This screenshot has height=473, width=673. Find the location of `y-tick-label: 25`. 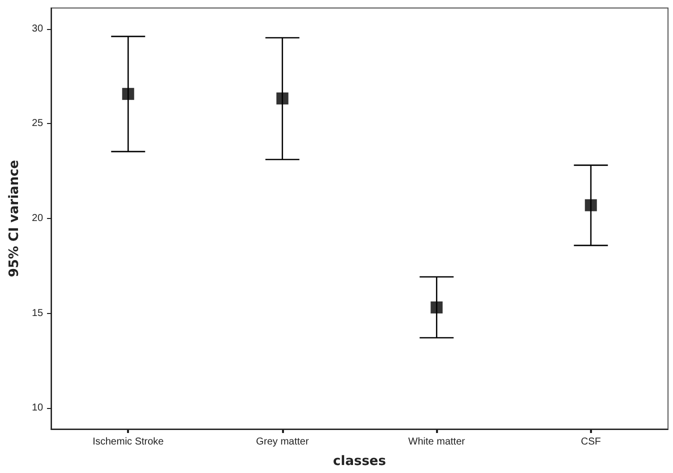

y-tick-label: 25 is located at coordinates (38, 124).